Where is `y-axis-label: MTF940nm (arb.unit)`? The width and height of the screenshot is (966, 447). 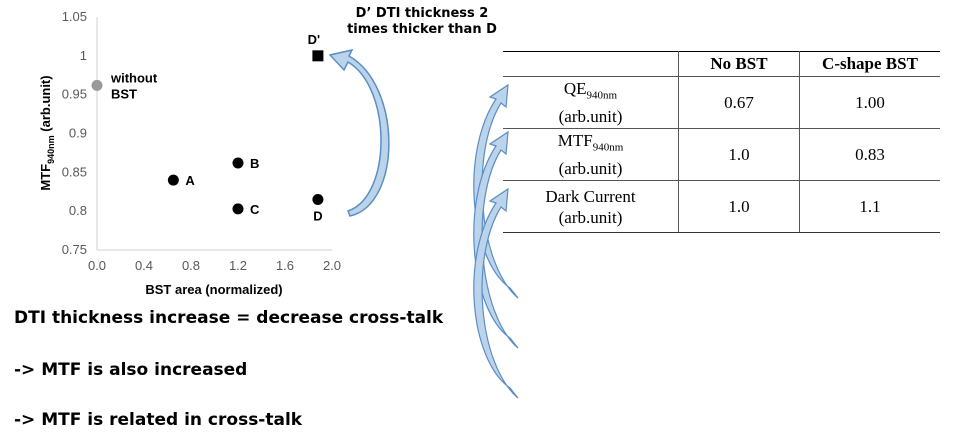 y-axis-label: MTF940nm (arb.unit) is located at coordinates (47, 132).